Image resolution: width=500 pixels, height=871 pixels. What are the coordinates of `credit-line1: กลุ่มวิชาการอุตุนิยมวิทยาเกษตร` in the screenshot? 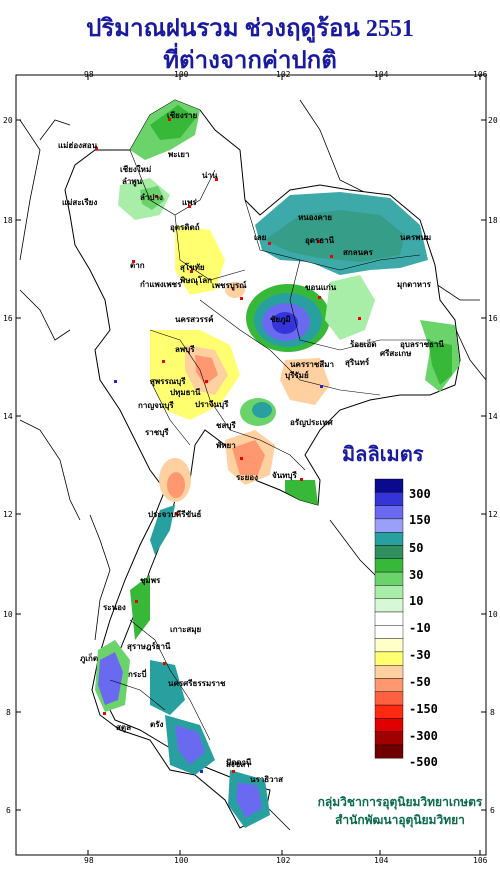 It's located at (400, 802).